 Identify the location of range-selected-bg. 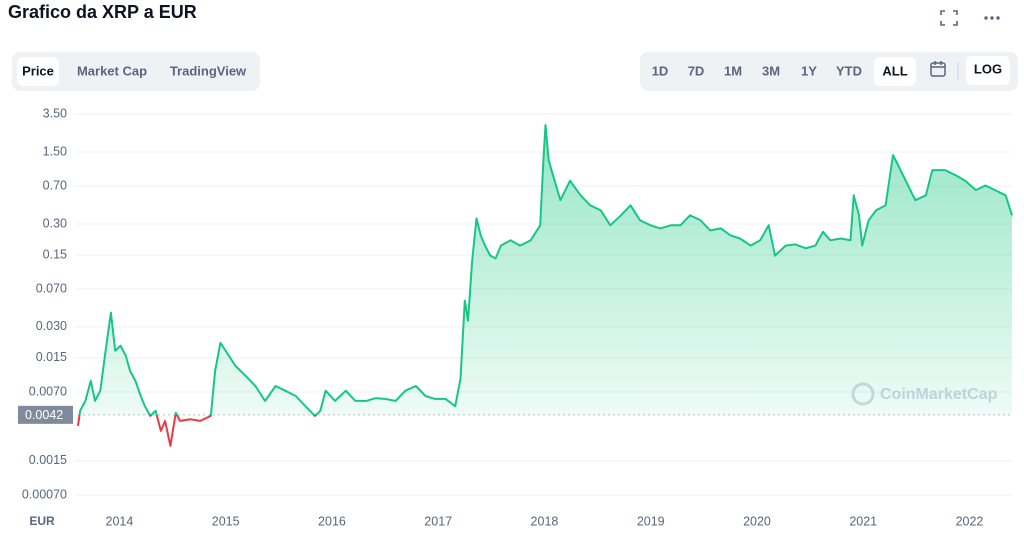
(895, 71).